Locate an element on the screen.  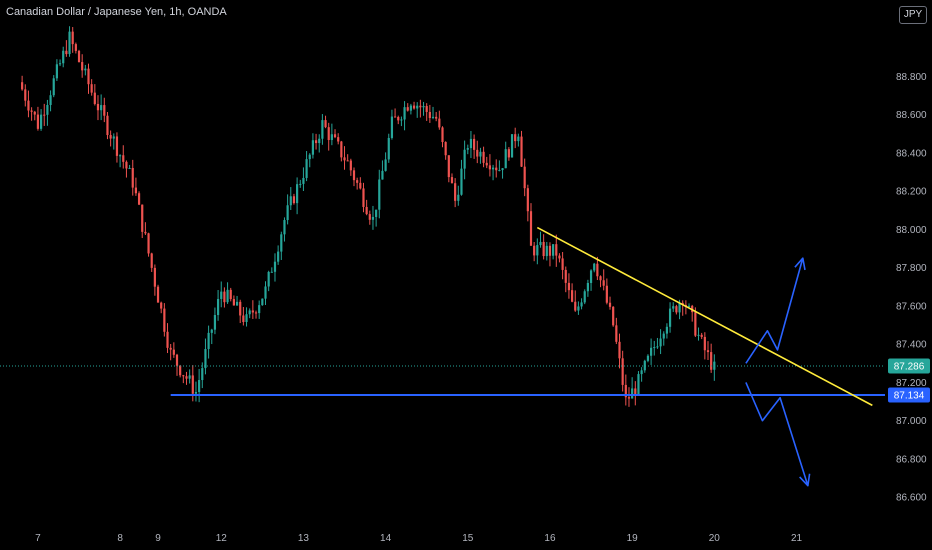
price-tick-label: 87.600 is located at coordinates (911, 306).